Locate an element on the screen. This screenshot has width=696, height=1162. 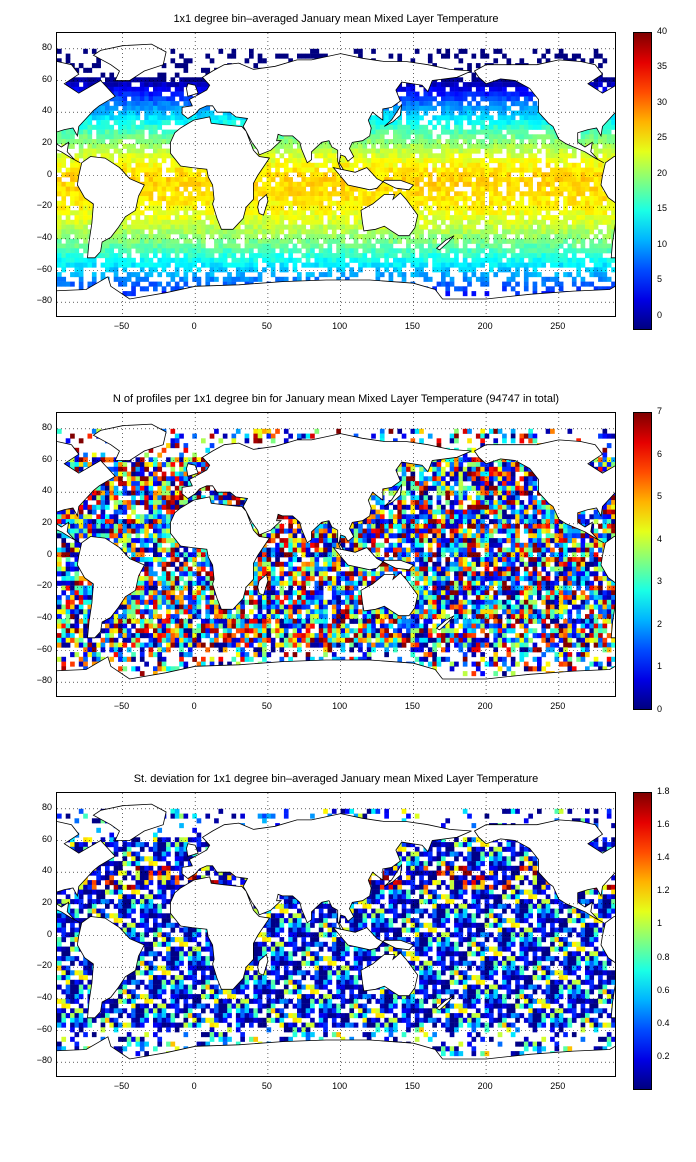
colorbar-tick-label: 20 is located at coordinates (662, 173).